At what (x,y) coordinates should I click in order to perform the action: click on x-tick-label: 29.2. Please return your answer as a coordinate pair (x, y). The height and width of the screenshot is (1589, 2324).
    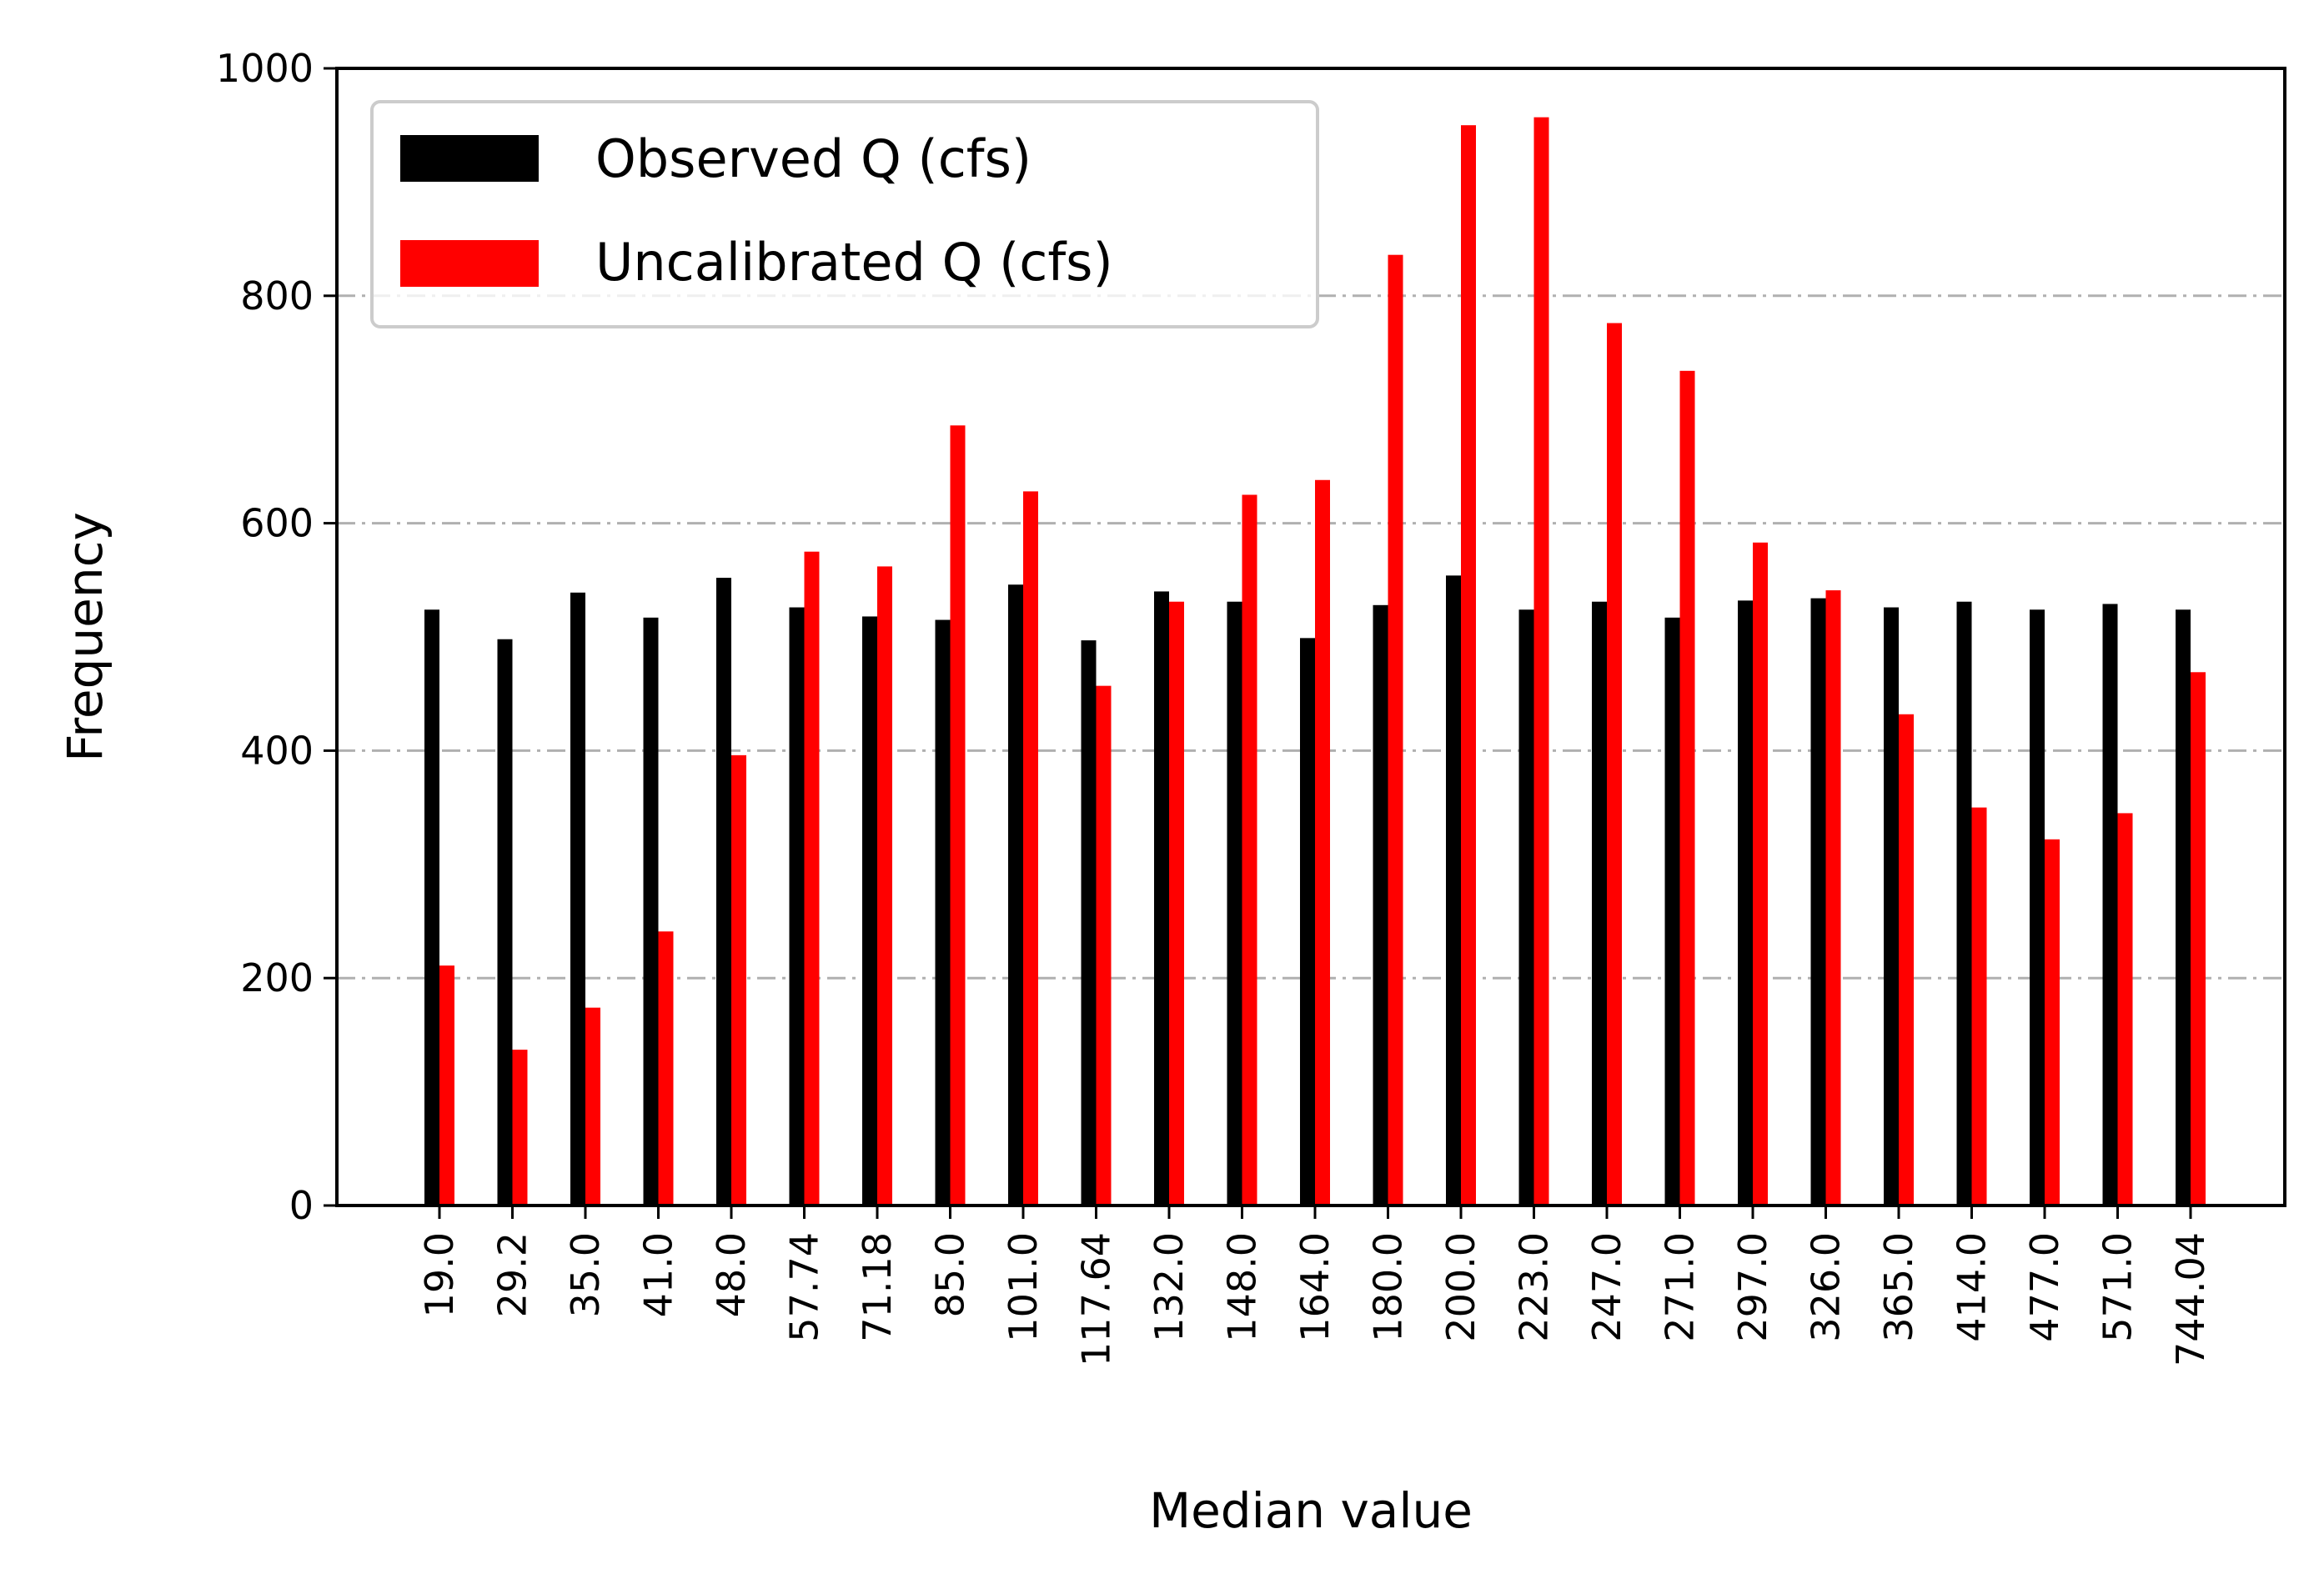
    Looking at the image, I should click on (512, 1274).